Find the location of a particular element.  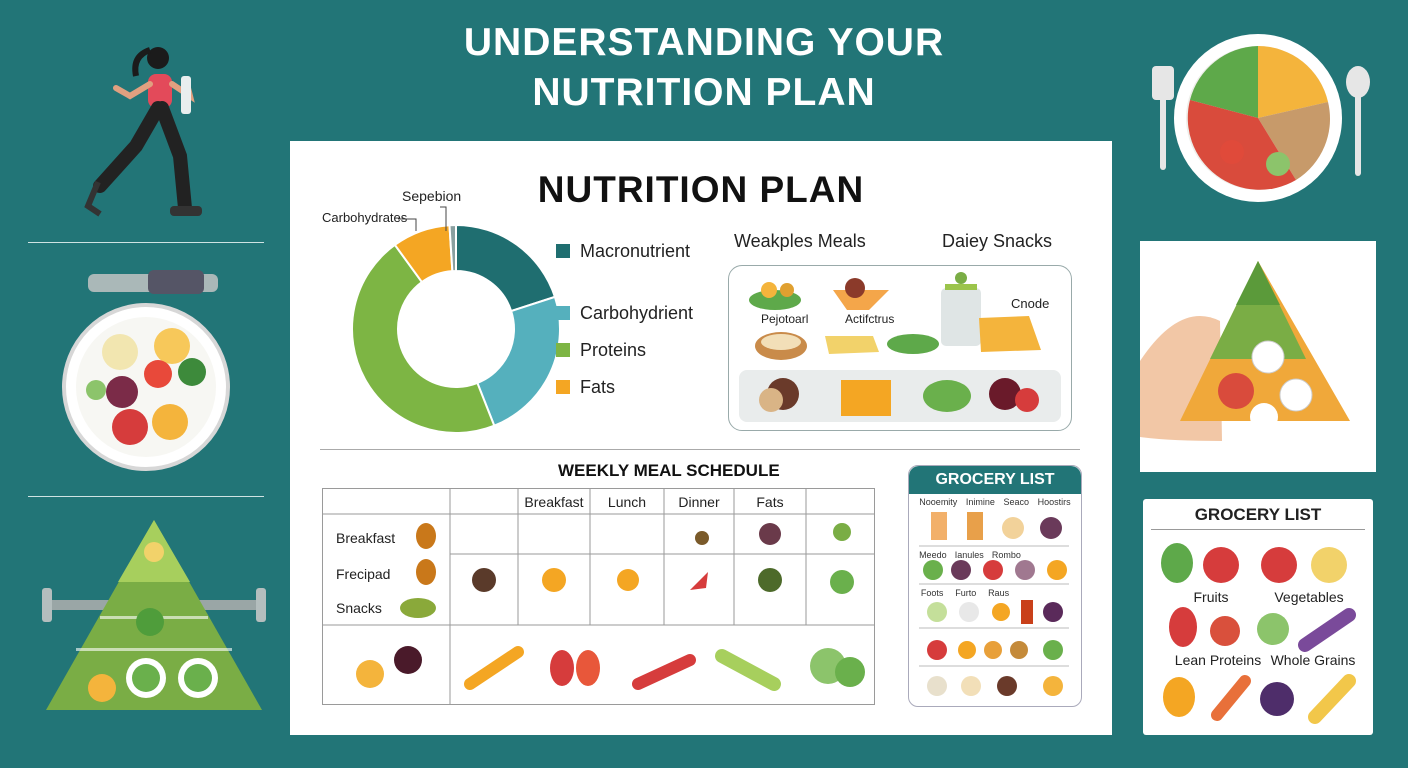

donut-slice-macronutrient is located at coordinates (506, 268).